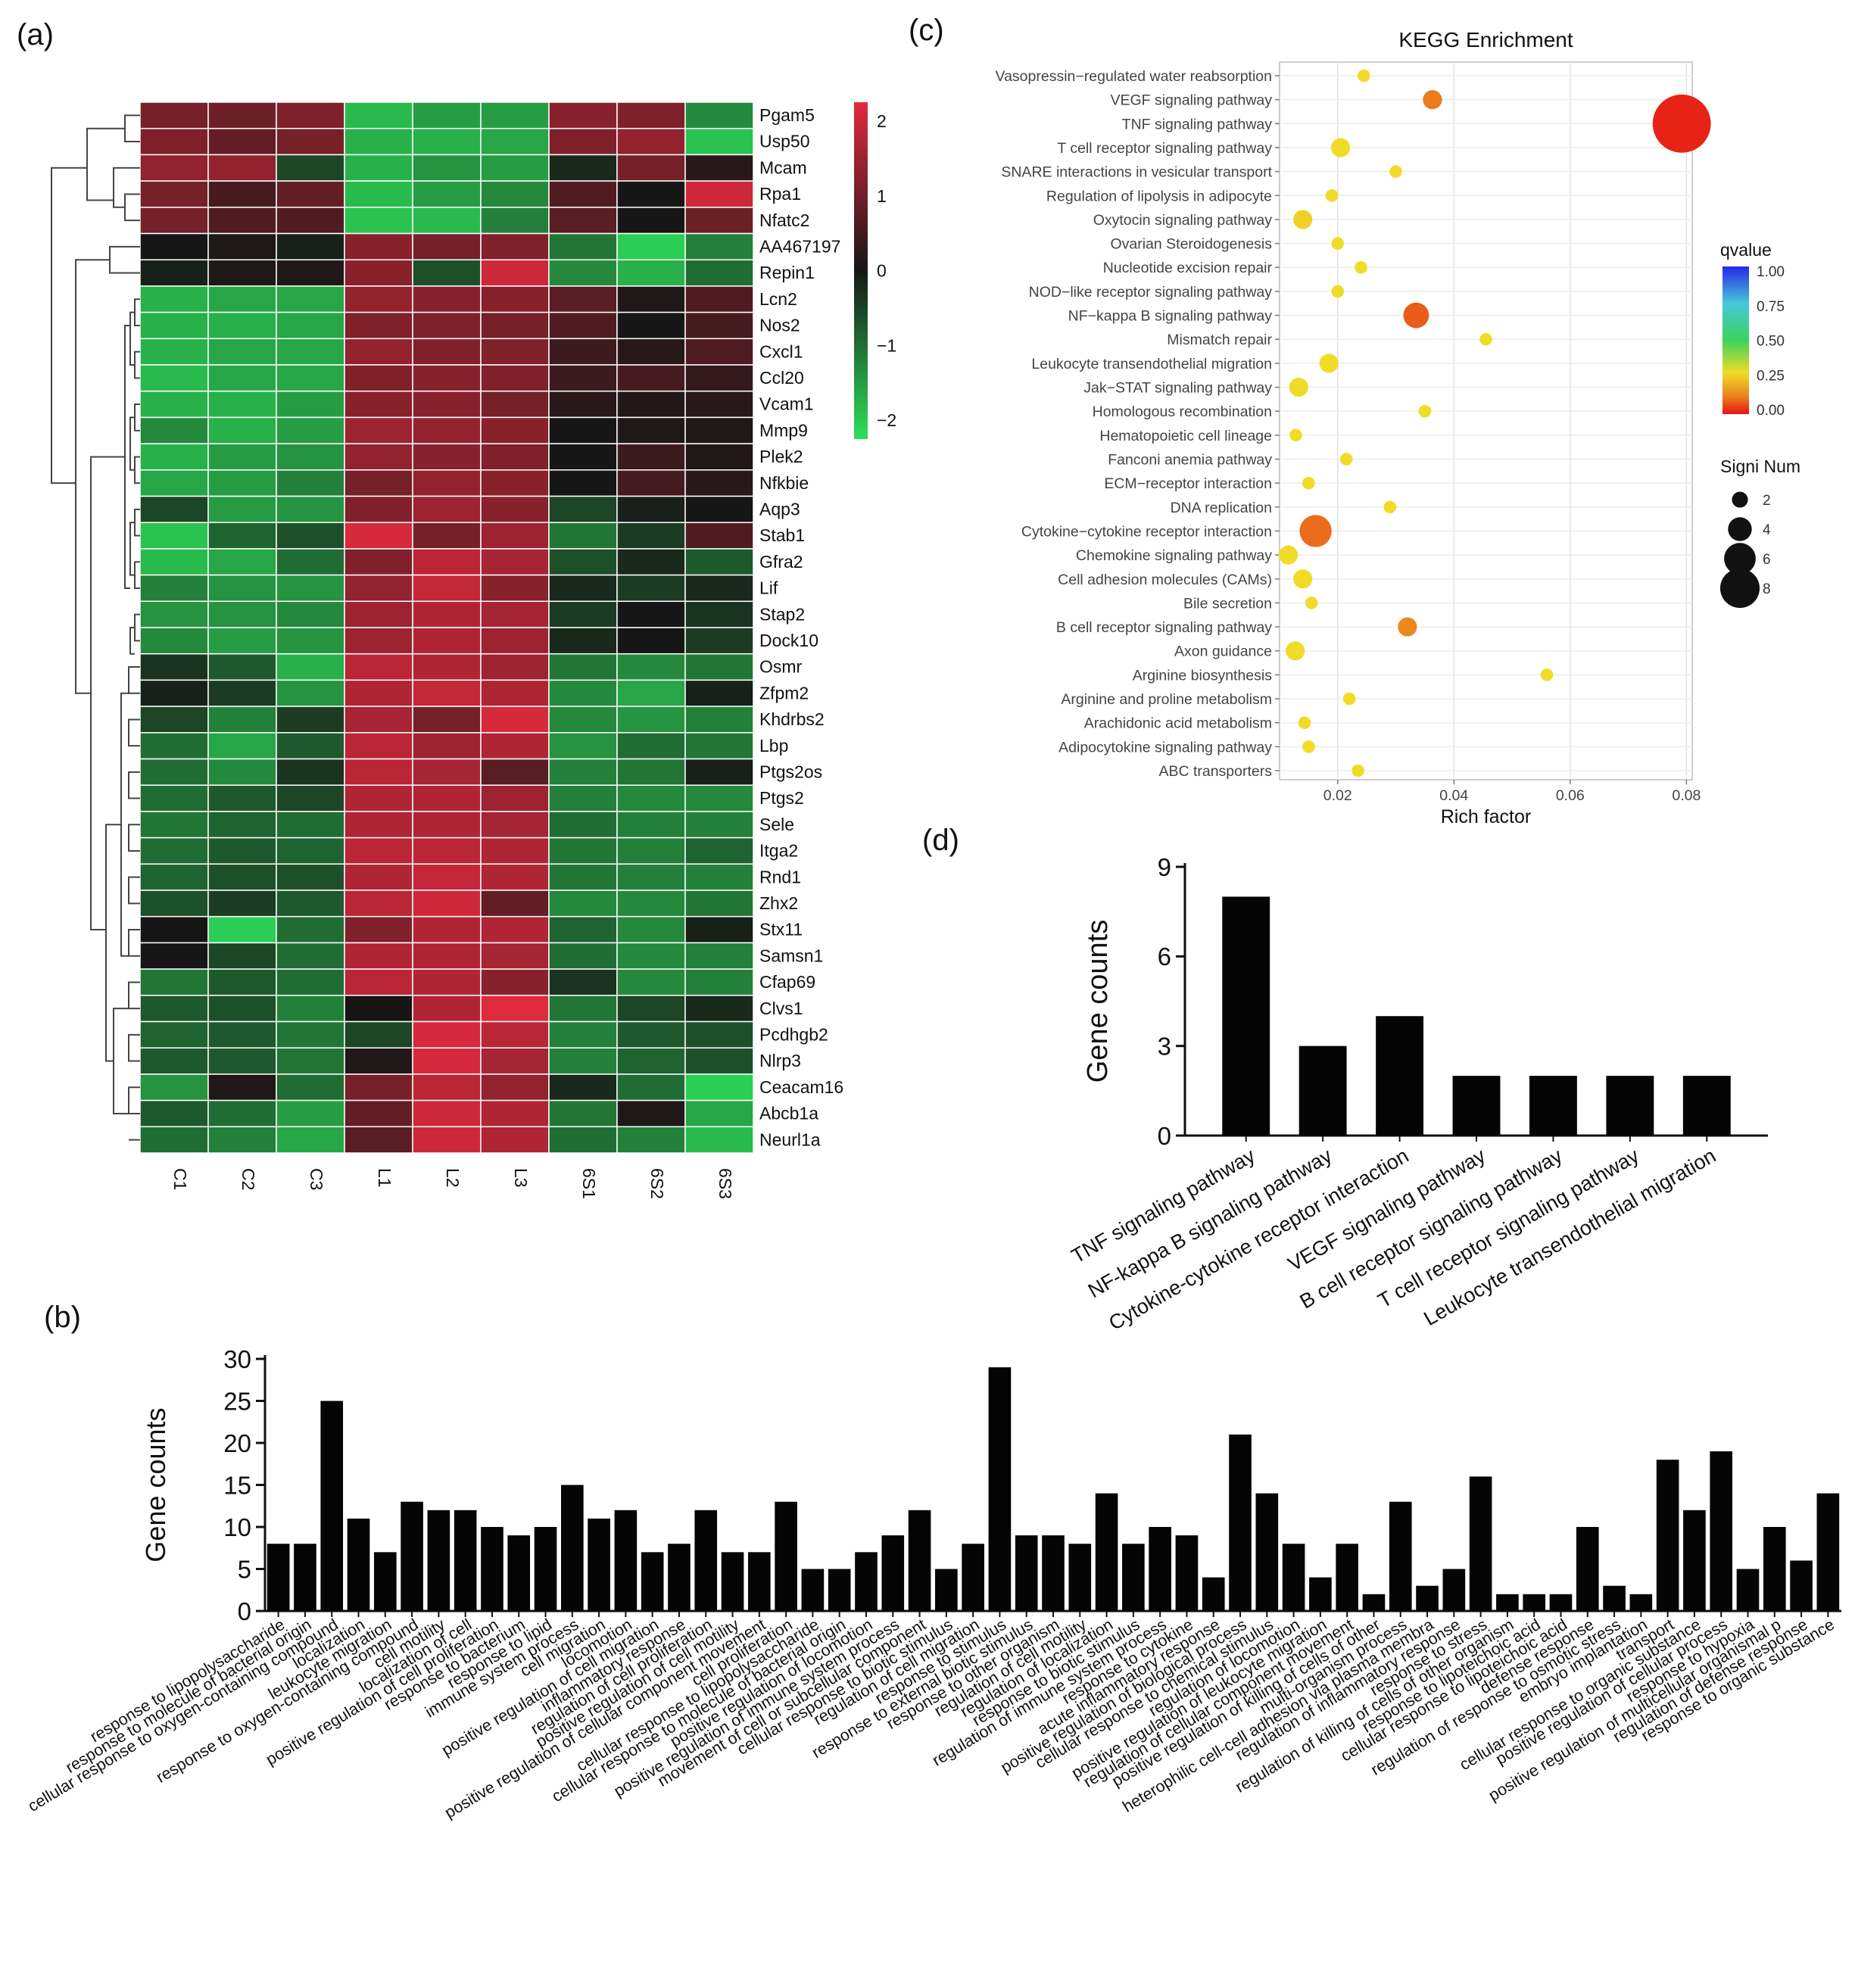  I want to click on size-legend-label: 2, so click(1767, 501).